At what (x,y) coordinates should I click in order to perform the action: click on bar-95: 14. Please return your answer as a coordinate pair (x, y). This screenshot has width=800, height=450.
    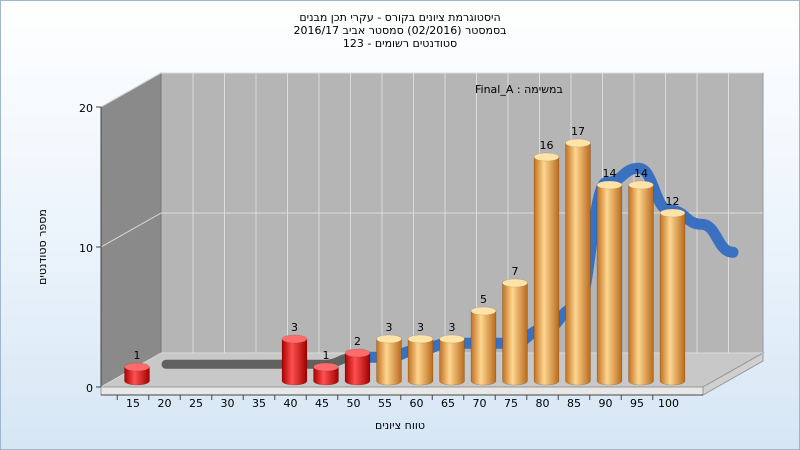
    Looking at the image, I should click on (641, 276).